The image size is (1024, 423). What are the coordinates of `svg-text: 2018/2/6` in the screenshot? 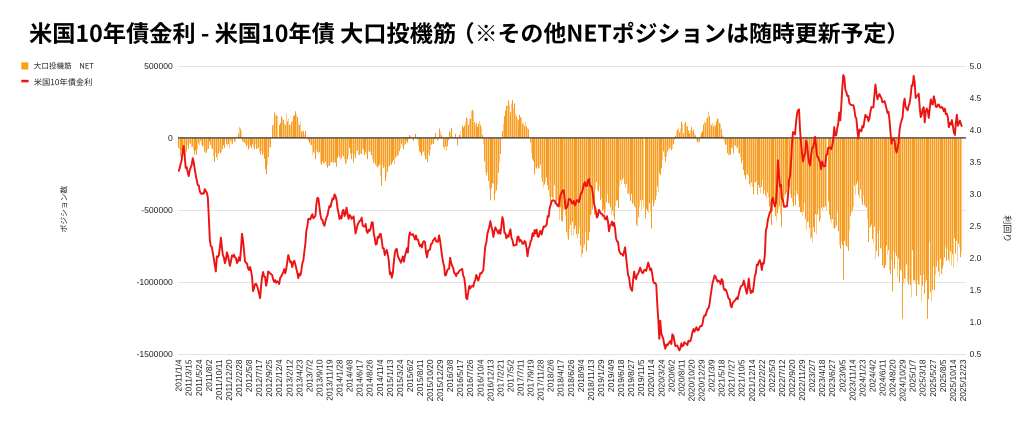 It's located at (551, 375).